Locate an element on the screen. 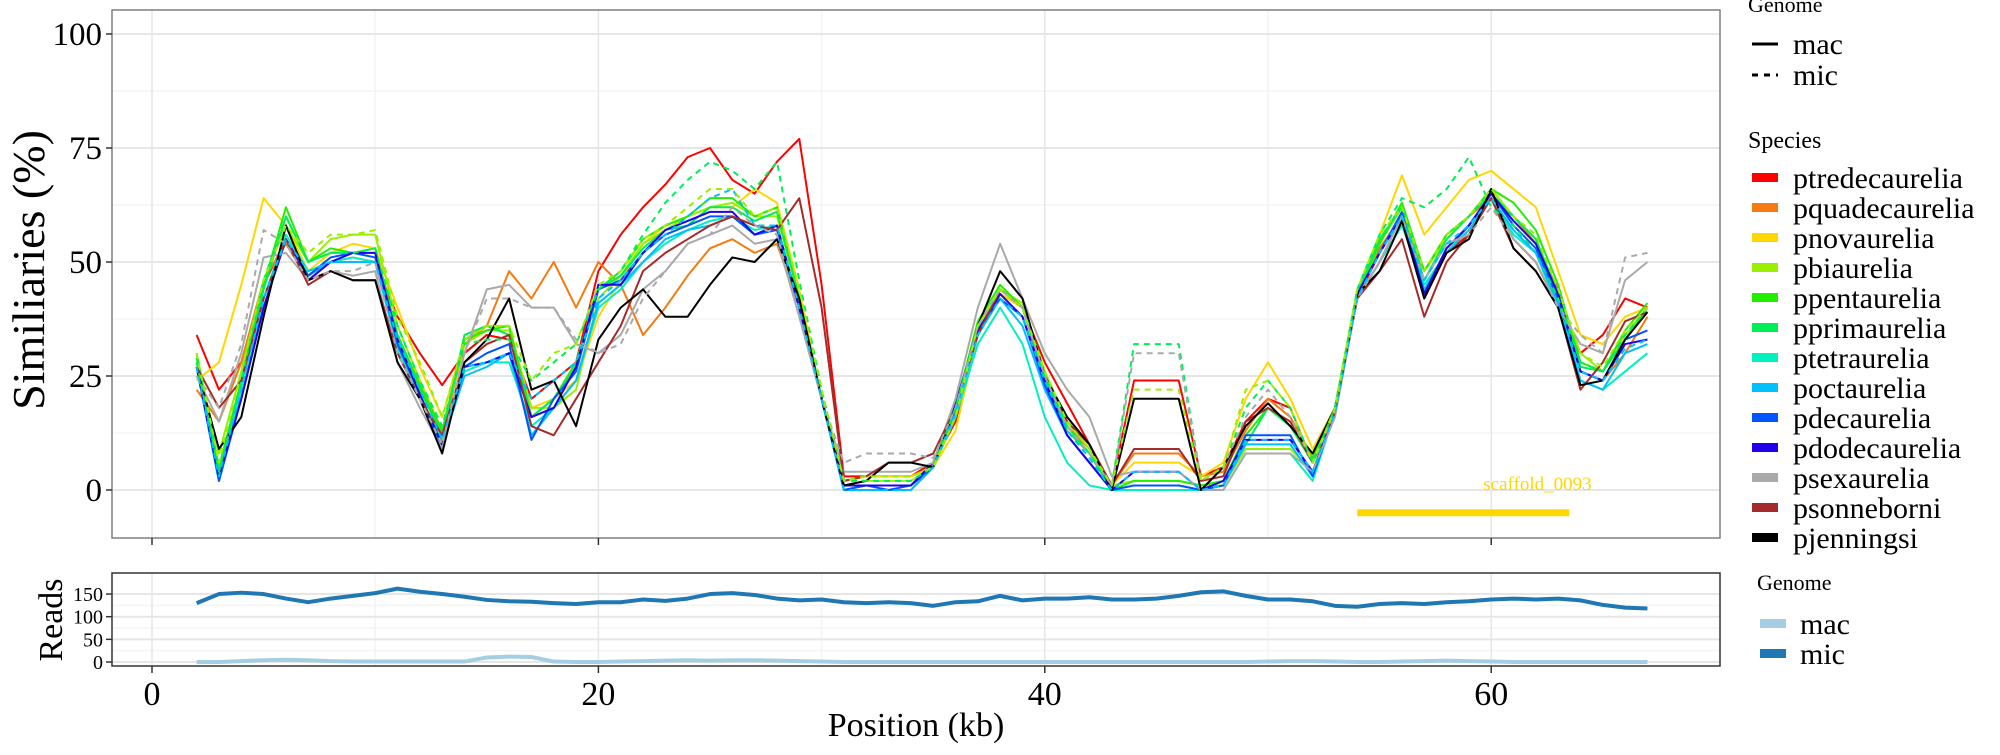 This screenshot has height=755, width=2000. x-axis-title: Position (kb) is located at coordinates (916, 725).